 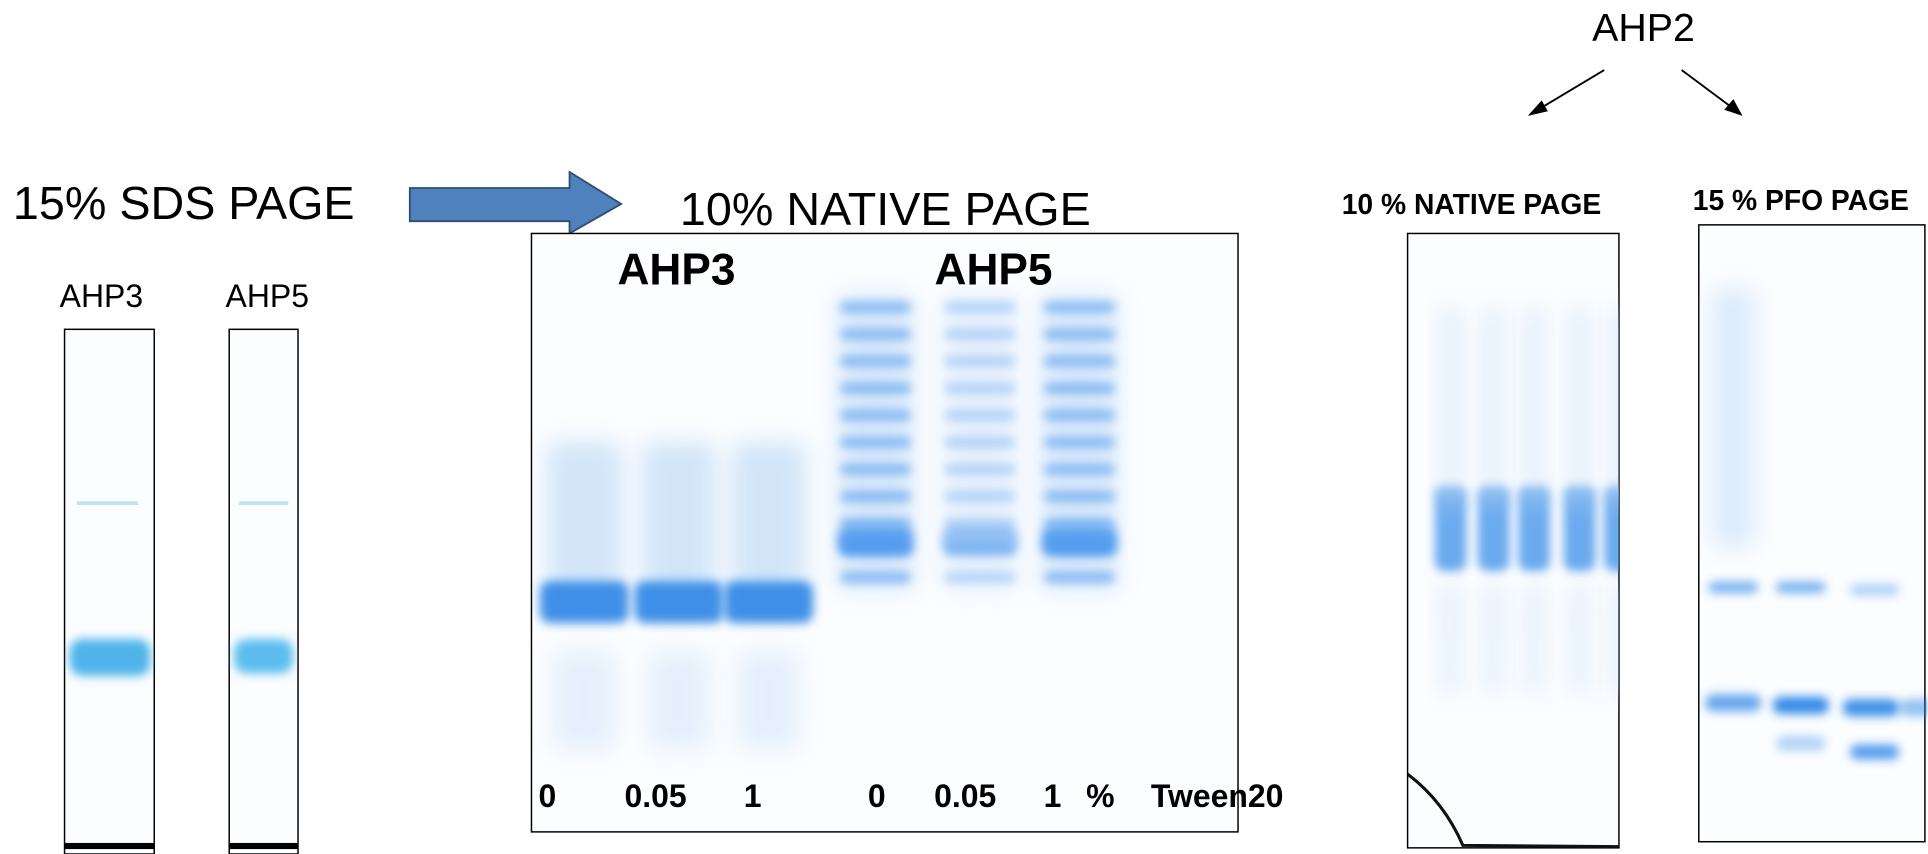 What do you see at coordinates (267, 296) in the screenshot?
I see `lane-label: AHP5` at bounding box center [267, 296].